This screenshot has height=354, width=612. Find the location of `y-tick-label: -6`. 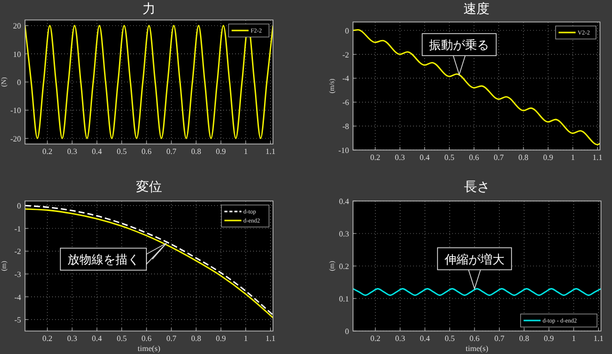

y-tick-label: -6 is located at coordinates (345, 103).